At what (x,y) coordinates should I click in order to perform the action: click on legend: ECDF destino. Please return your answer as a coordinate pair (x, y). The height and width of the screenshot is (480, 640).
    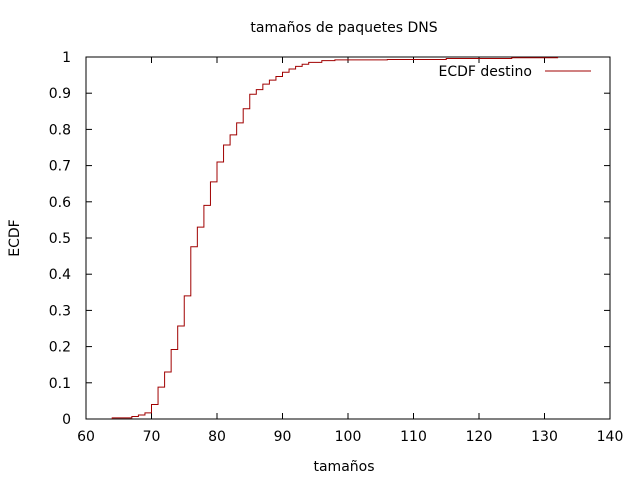
    Looking at the image, I should click on (514, 72).